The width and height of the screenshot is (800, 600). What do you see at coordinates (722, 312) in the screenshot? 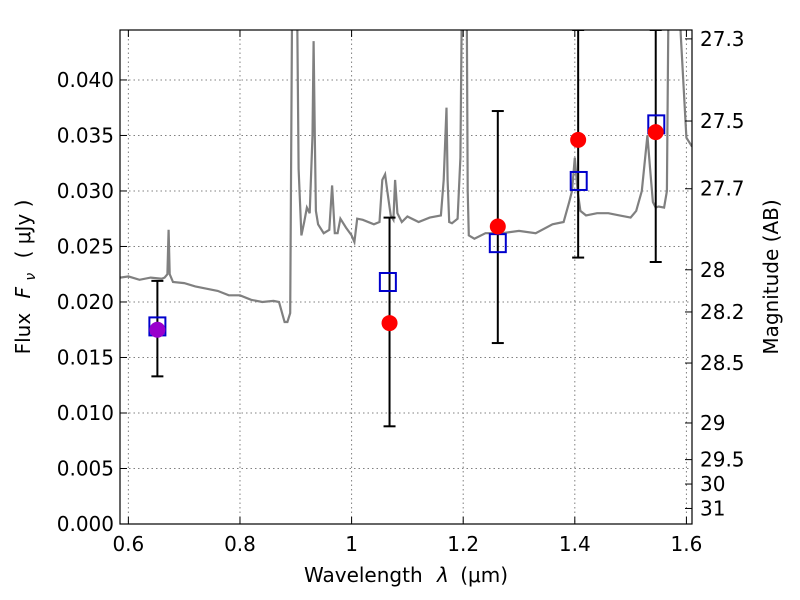
I see `y2-tick-label: 28.2` at bounding box center [722, 312].